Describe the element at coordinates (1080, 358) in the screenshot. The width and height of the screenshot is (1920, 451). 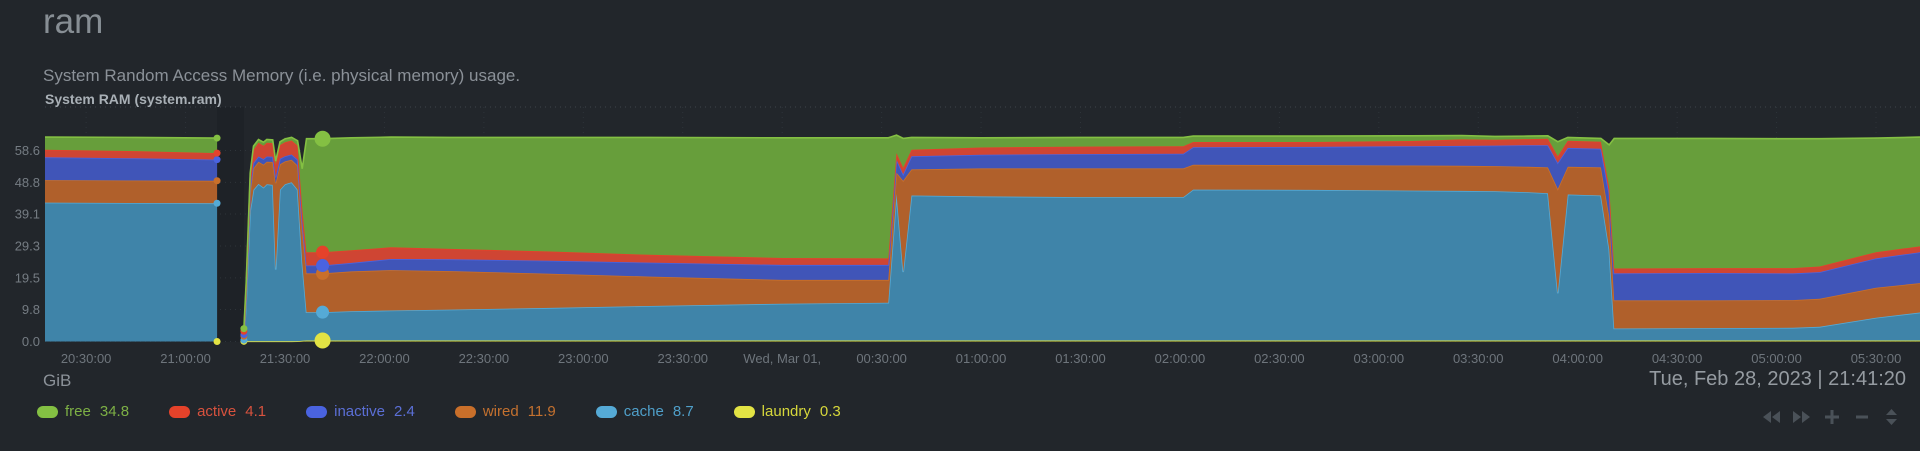
I see `x-tick-label: 01:30:00` at that location.